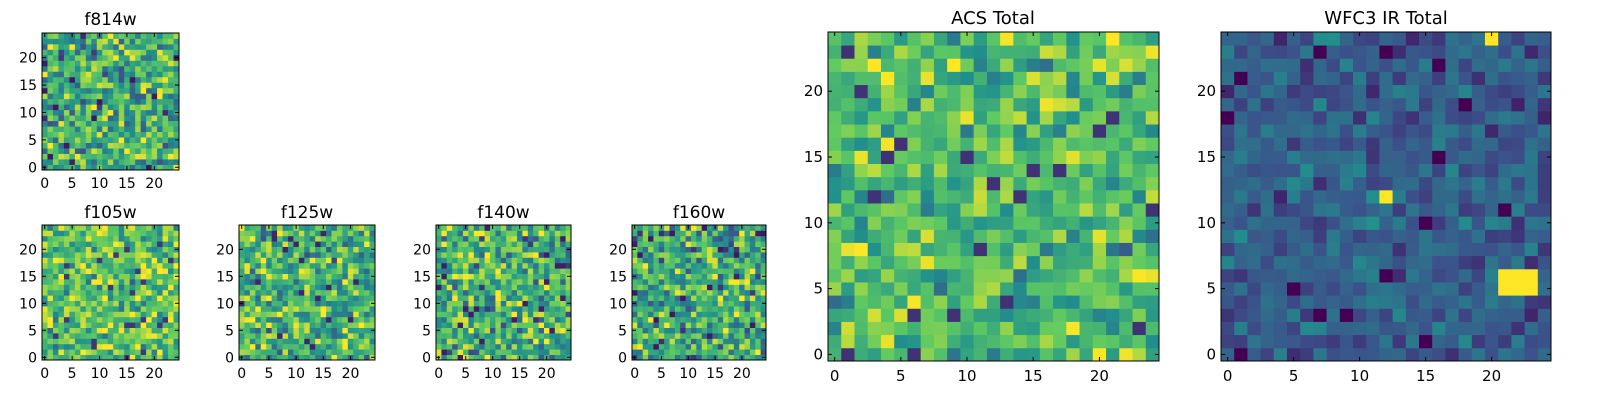  I want to click on heatmap-panel-f814w: f814w 0 5 10 15 20 0 5 10 15 20, so click(99, 101).